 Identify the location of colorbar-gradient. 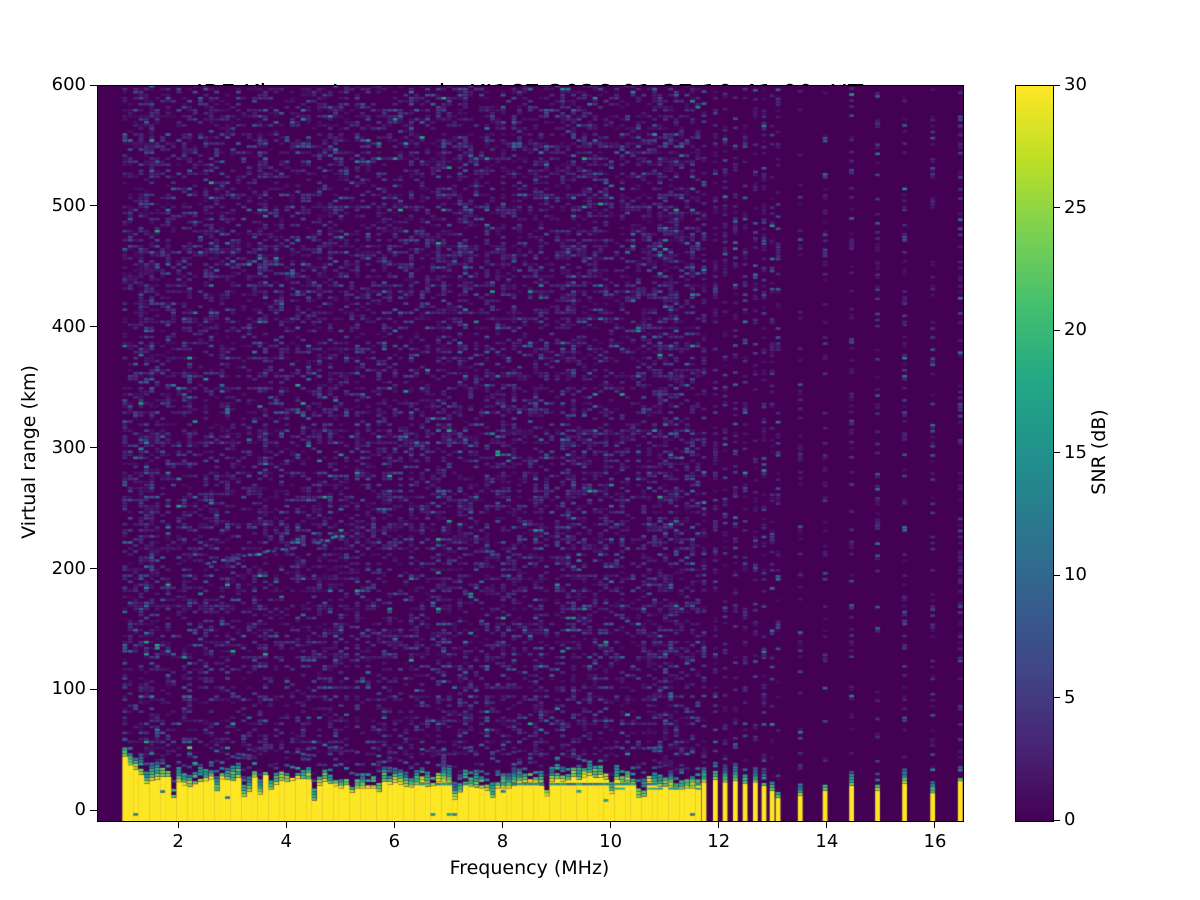
(1034, 453).